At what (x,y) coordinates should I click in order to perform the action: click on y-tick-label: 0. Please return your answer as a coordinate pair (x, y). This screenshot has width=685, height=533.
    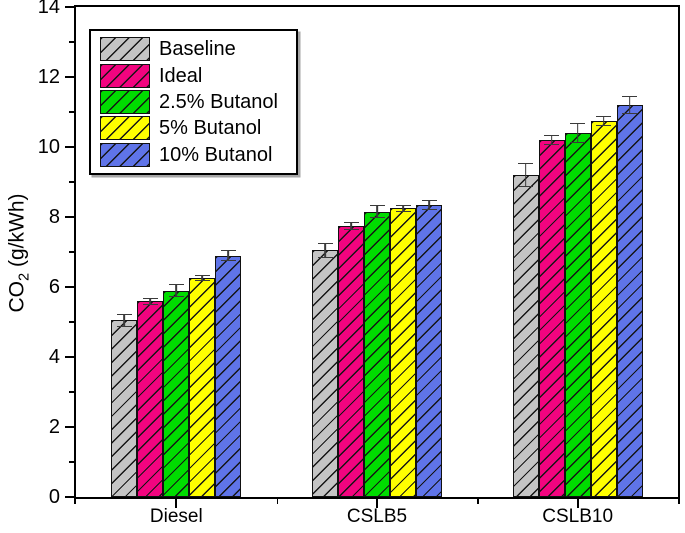
    Looking at the image, I should click on (54, 497).